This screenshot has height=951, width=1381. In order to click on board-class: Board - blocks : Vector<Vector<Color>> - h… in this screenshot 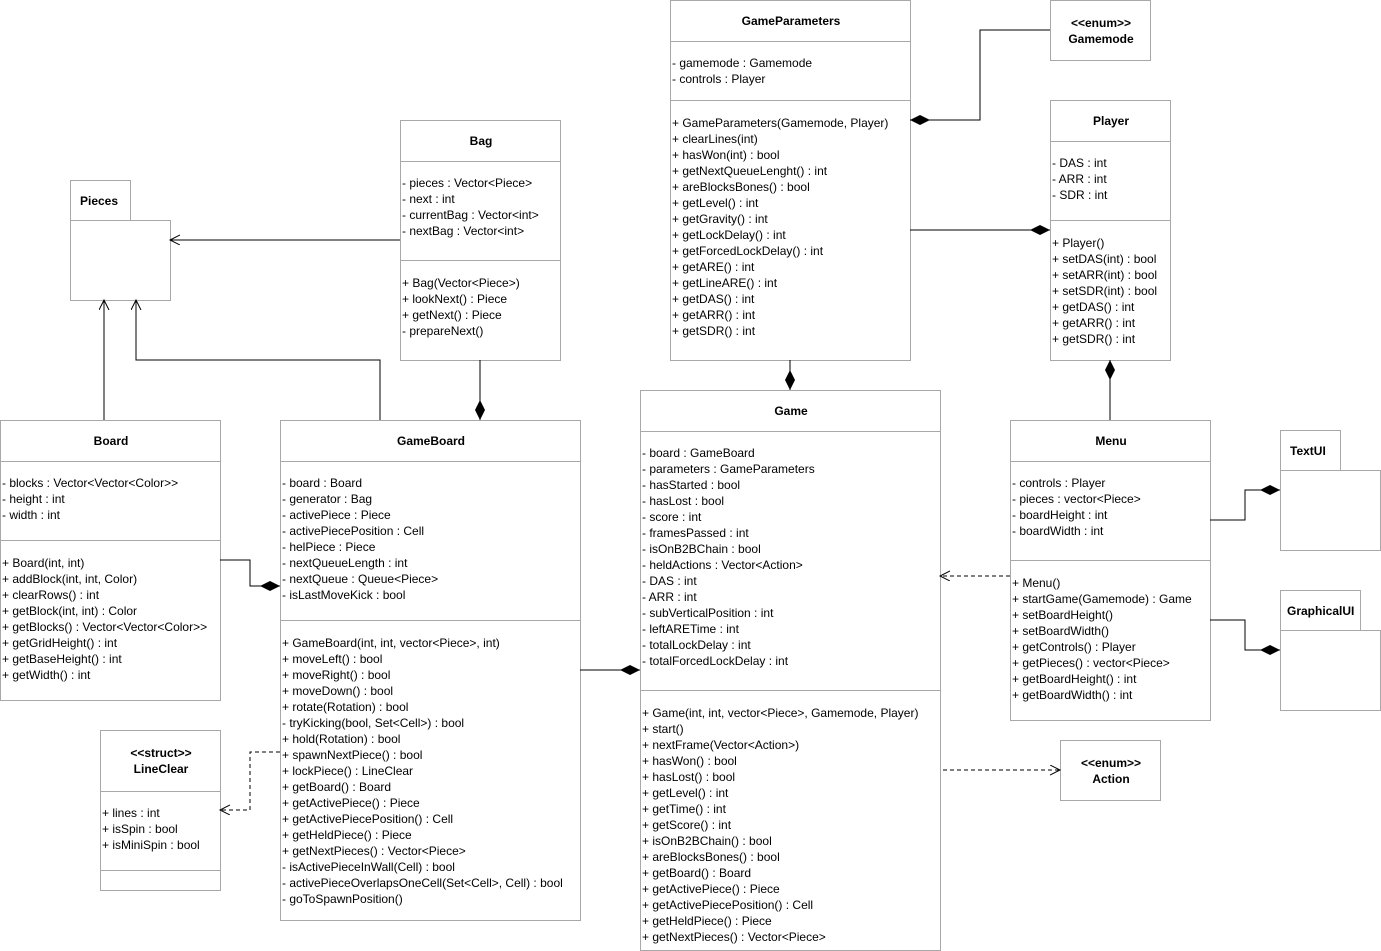, I will do `click(110, 560)`.